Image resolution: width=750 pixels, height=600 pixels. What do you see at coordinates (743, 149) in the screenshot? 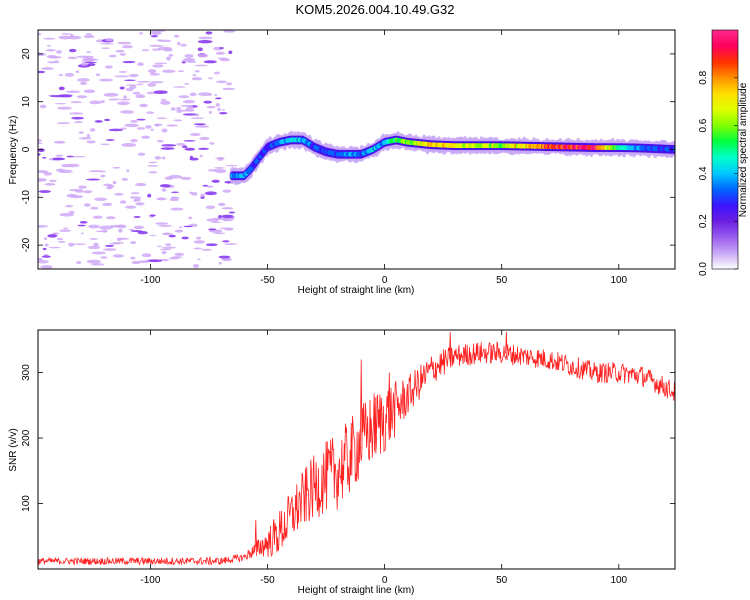
I see `colorbar-label: Normalized spectral amplitude` at bounding box center [743, 149].